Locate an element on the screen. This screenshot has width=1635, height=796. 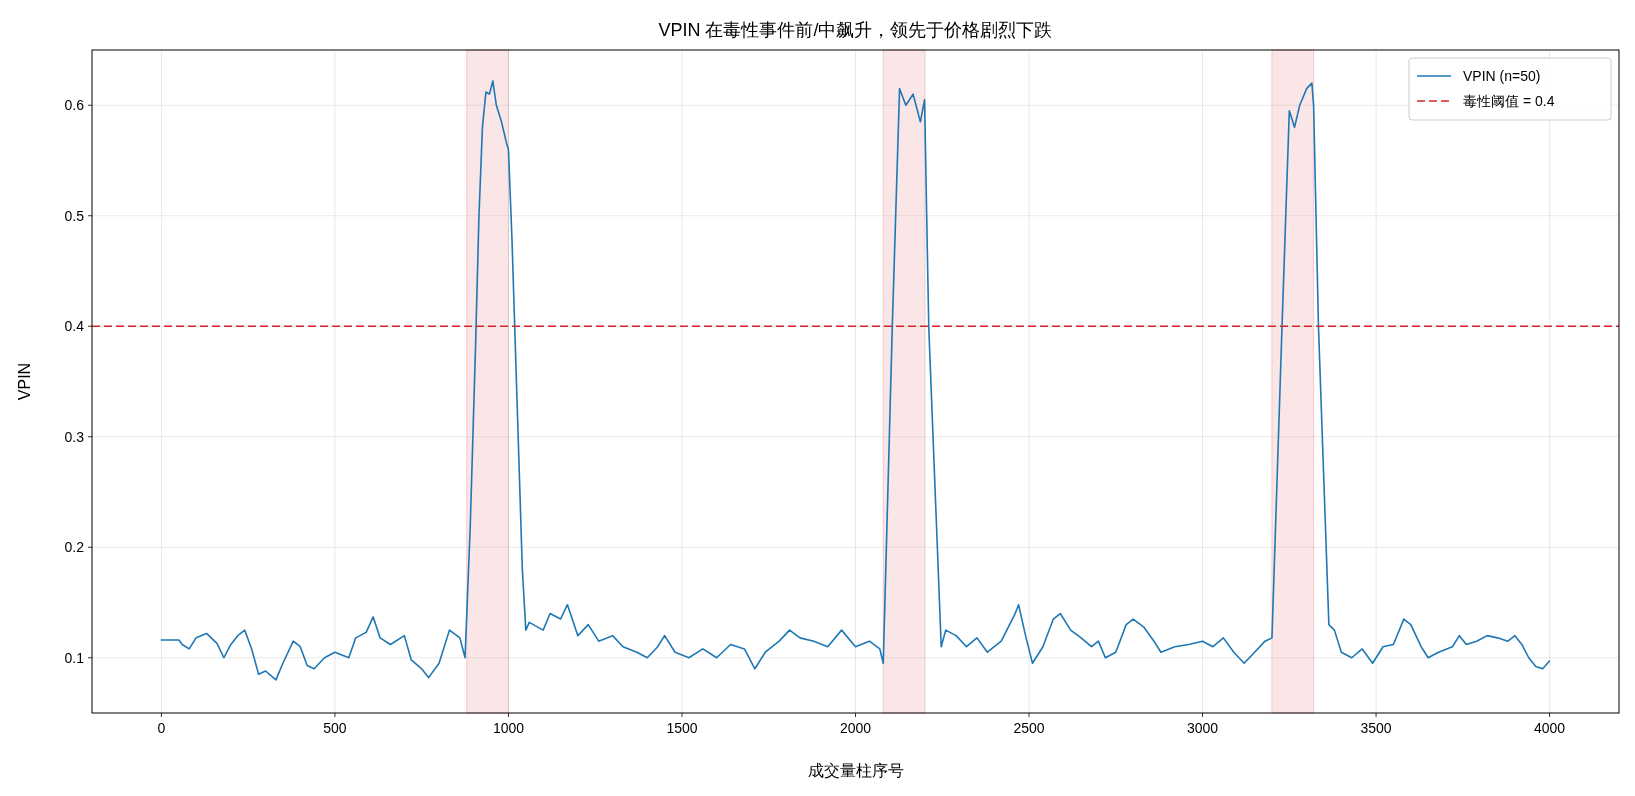
legend-label: 毒性阈值 = 0.4 is located at coordinates (1509, 101).